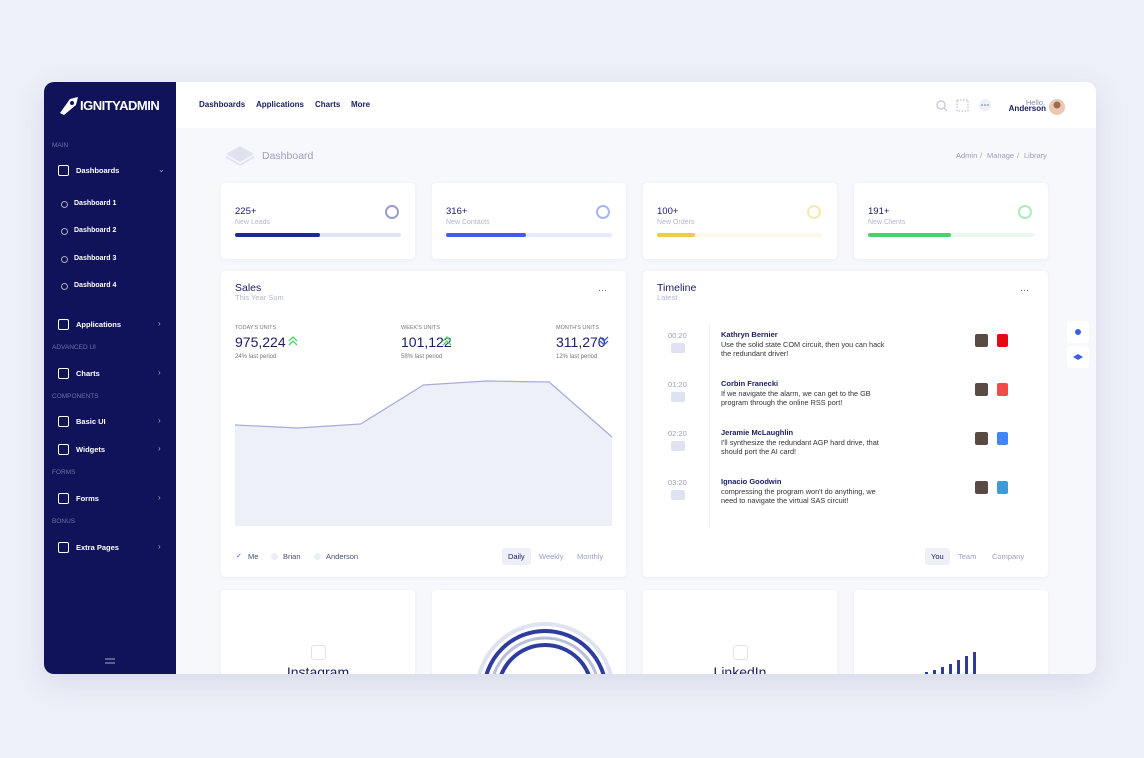 The height and width of the screenshot is (758, 1144). I want to click on breadcrumb-item: Manage, so click(1001, 155).